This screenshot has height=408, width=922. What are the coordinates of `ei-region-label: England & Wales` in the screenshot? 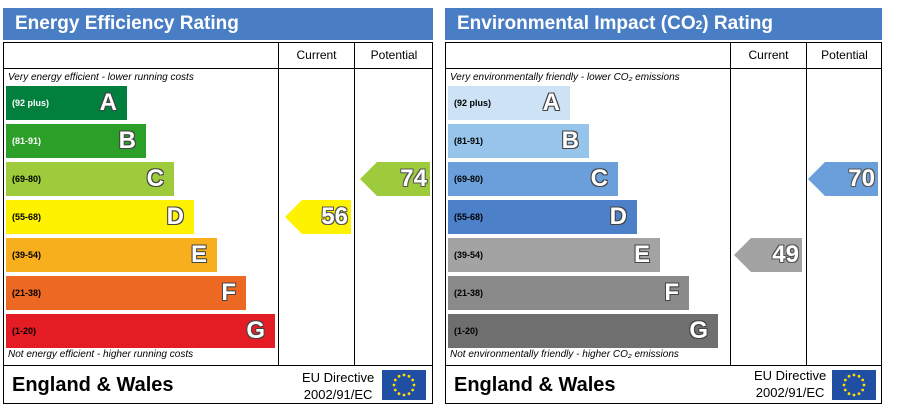 It's located at (535, 385).